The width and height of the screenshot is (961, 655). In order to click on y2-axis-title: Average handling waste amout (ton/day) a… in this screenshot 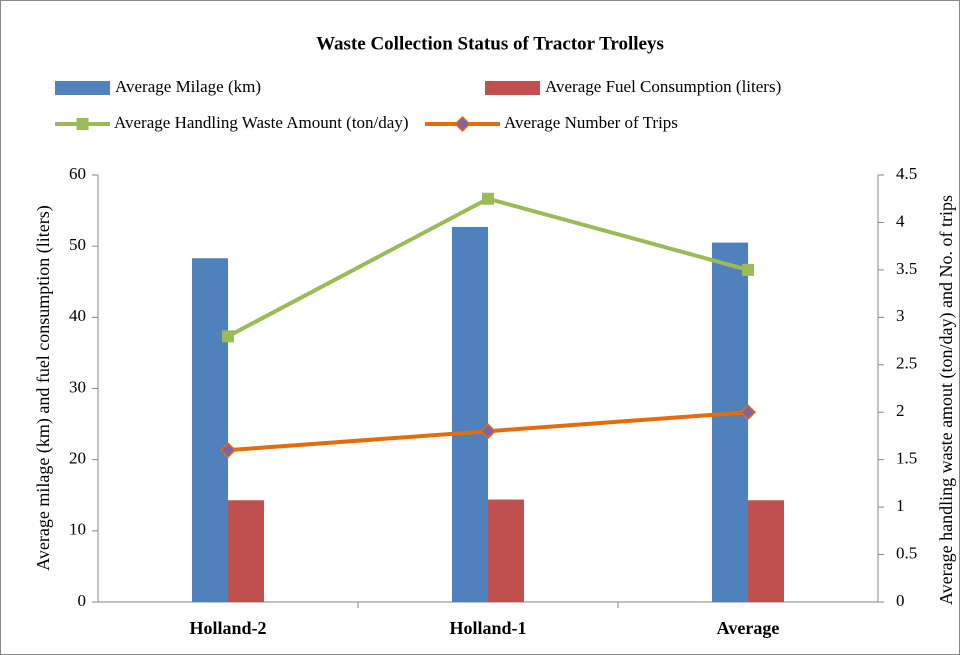, I will do `click(946, 400)`.